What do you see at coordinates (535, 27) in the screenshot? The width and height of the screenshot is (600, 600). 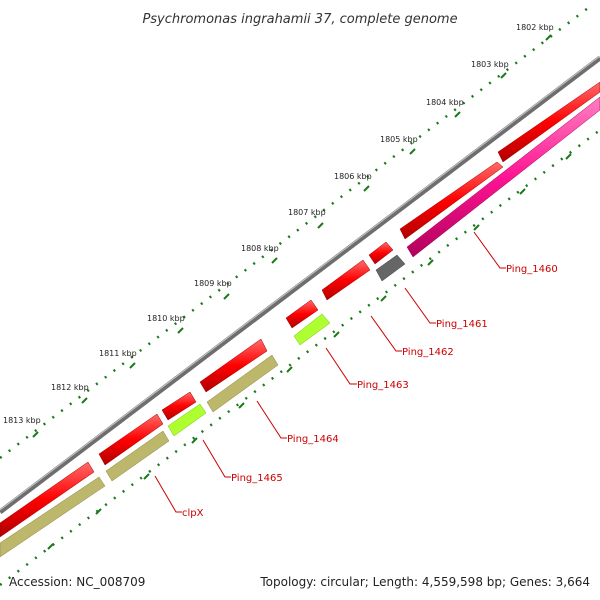 I see `kbp-label: 1802 kbp` at bounding box center [535, 27].